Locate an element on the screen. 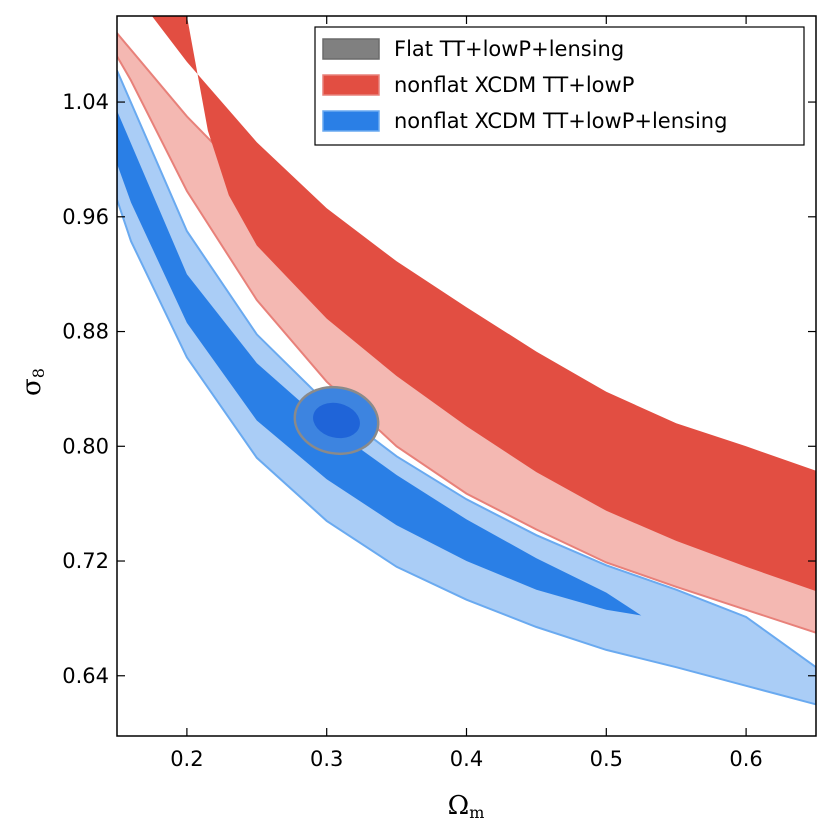 Image resolution: width=831 pixels, height=838 pixels. legend-swatch-flat is located at coordinates (351, 49).